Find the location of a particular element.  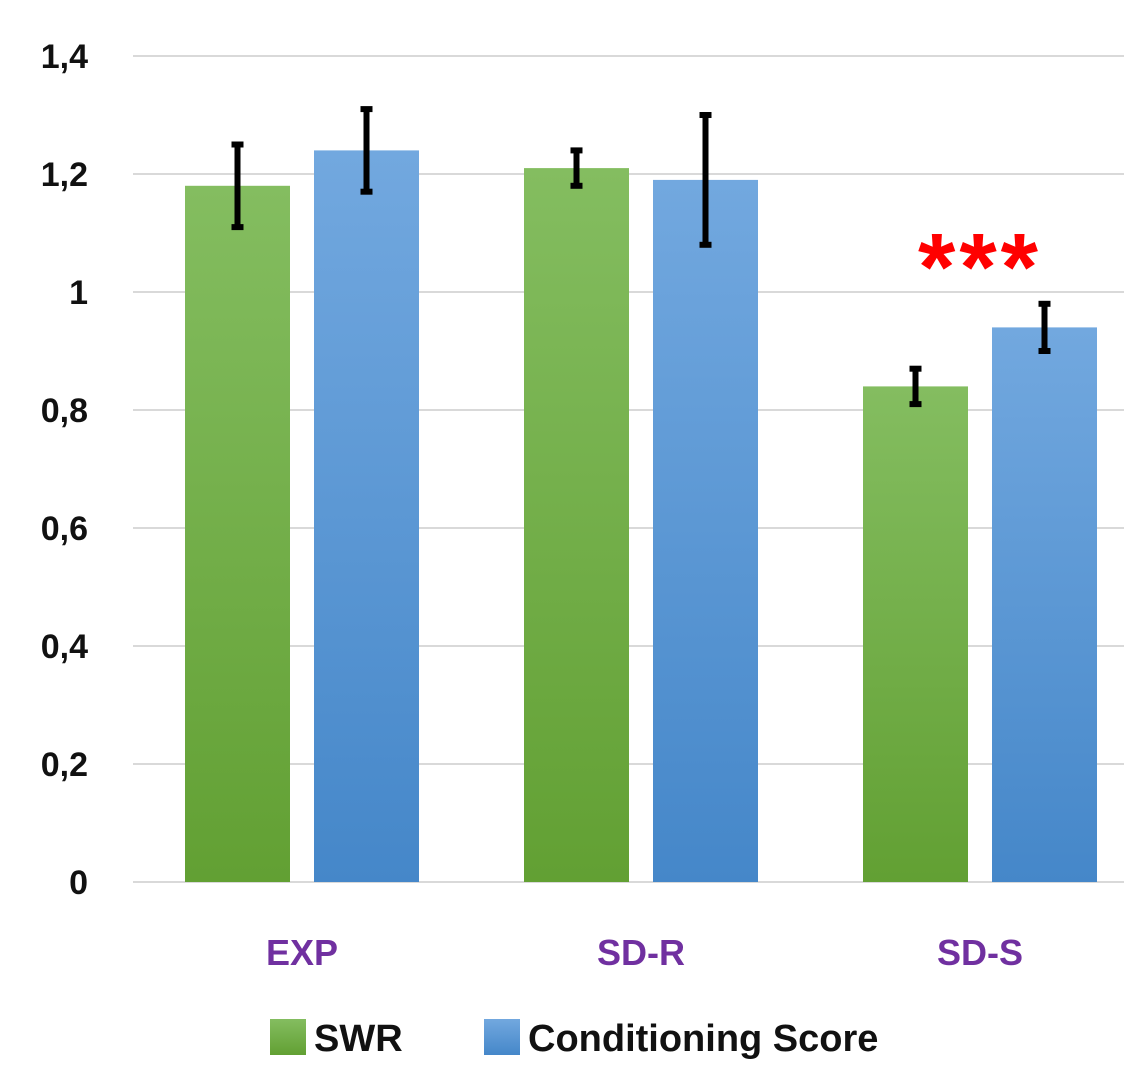

annotations: *** is located at coordinates (980, 267).